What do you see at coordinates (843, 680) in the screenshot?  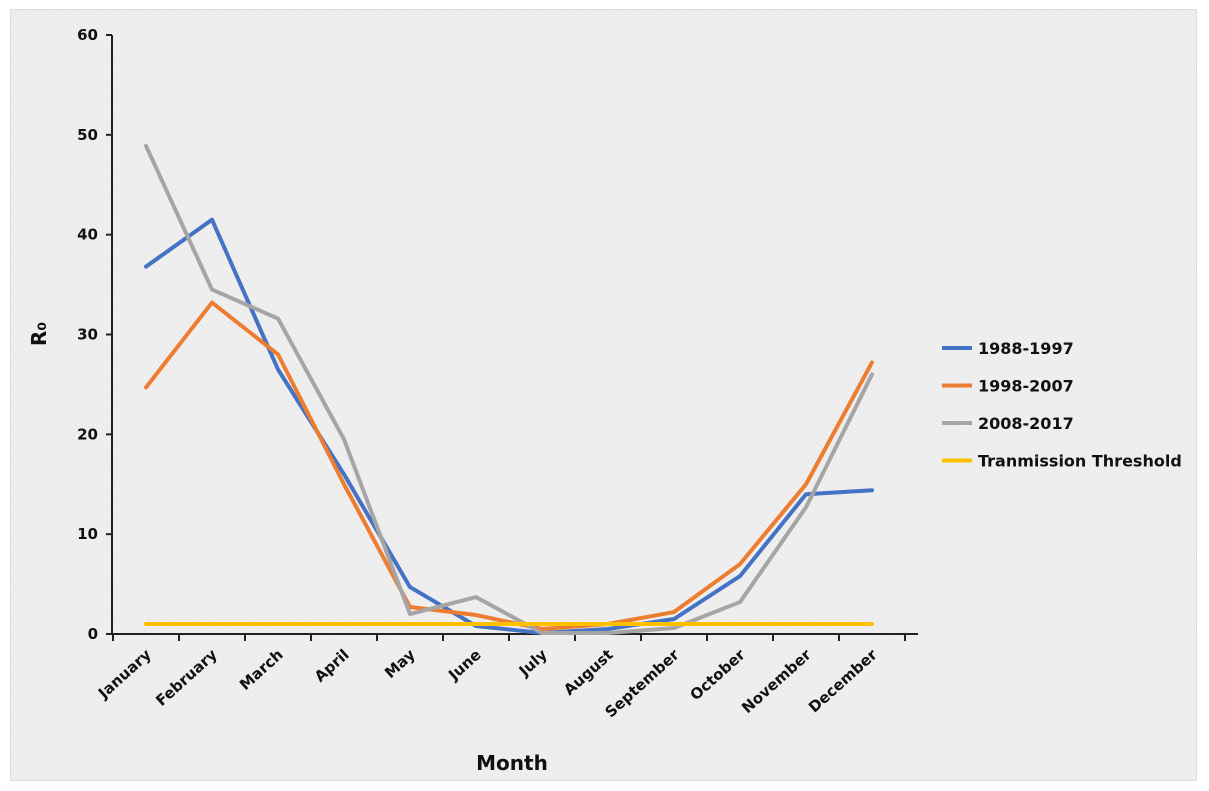 I see `x-tick-label: December` at bounding box center [843, 680].